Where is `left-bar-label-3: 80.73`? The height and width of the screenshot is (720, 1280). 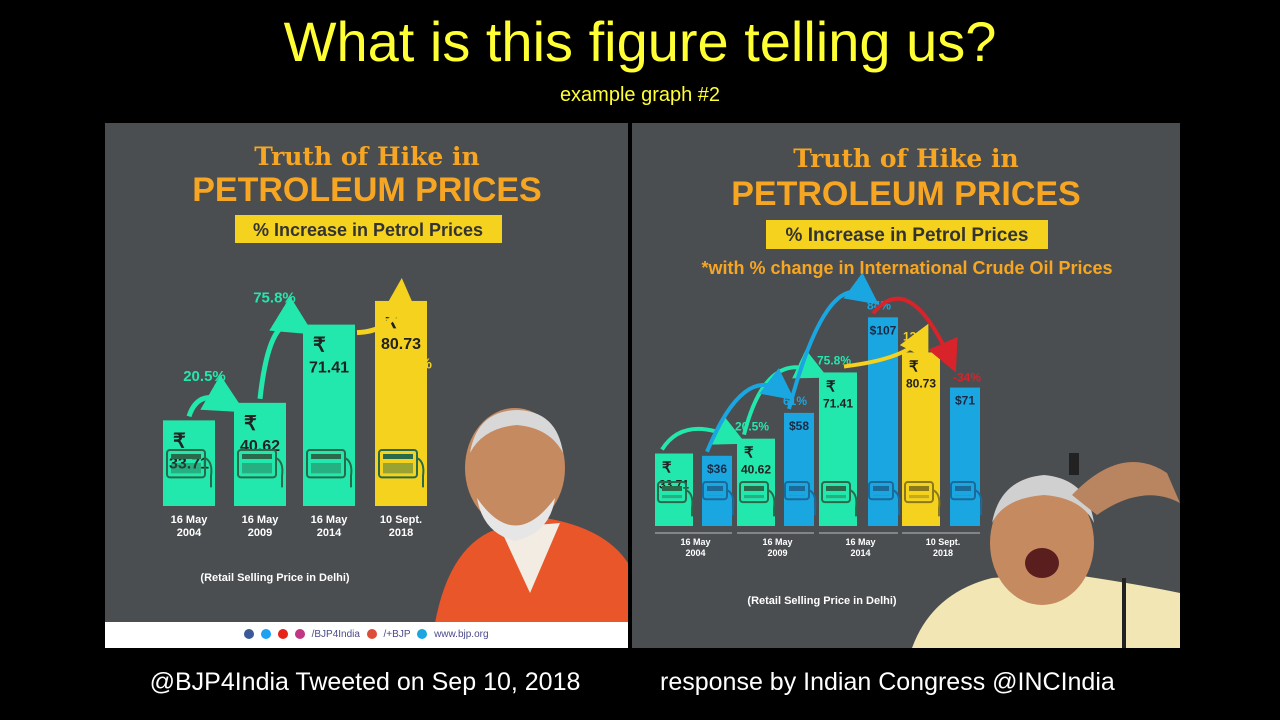
left-bar-label-3: 80.73 is located at coordinates (401, 344).